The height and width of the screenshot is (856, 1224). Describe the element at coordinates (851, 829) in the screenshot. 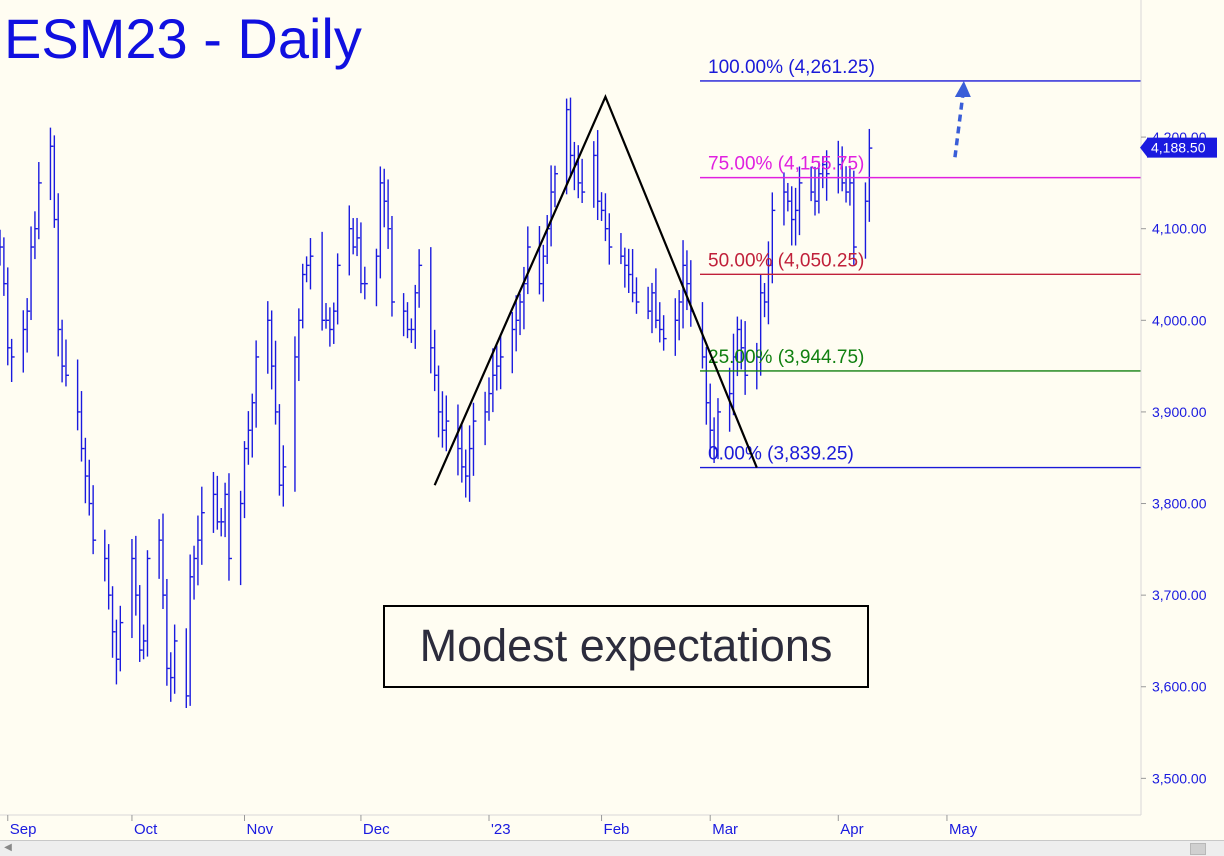

I see `x-tick-label: Apr` at that location.